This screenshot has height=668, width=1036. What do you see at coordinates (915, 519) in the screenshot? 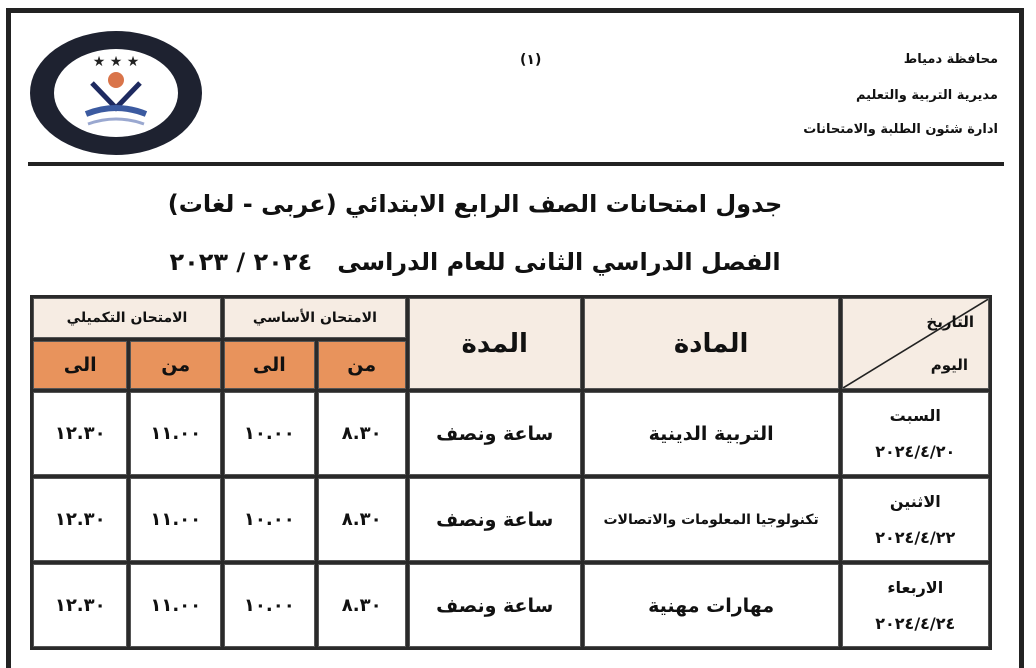
I see `day-date-cell: الاثنين ٢٠٢٤/٤/٢٢` at bounding box center [915, 519].